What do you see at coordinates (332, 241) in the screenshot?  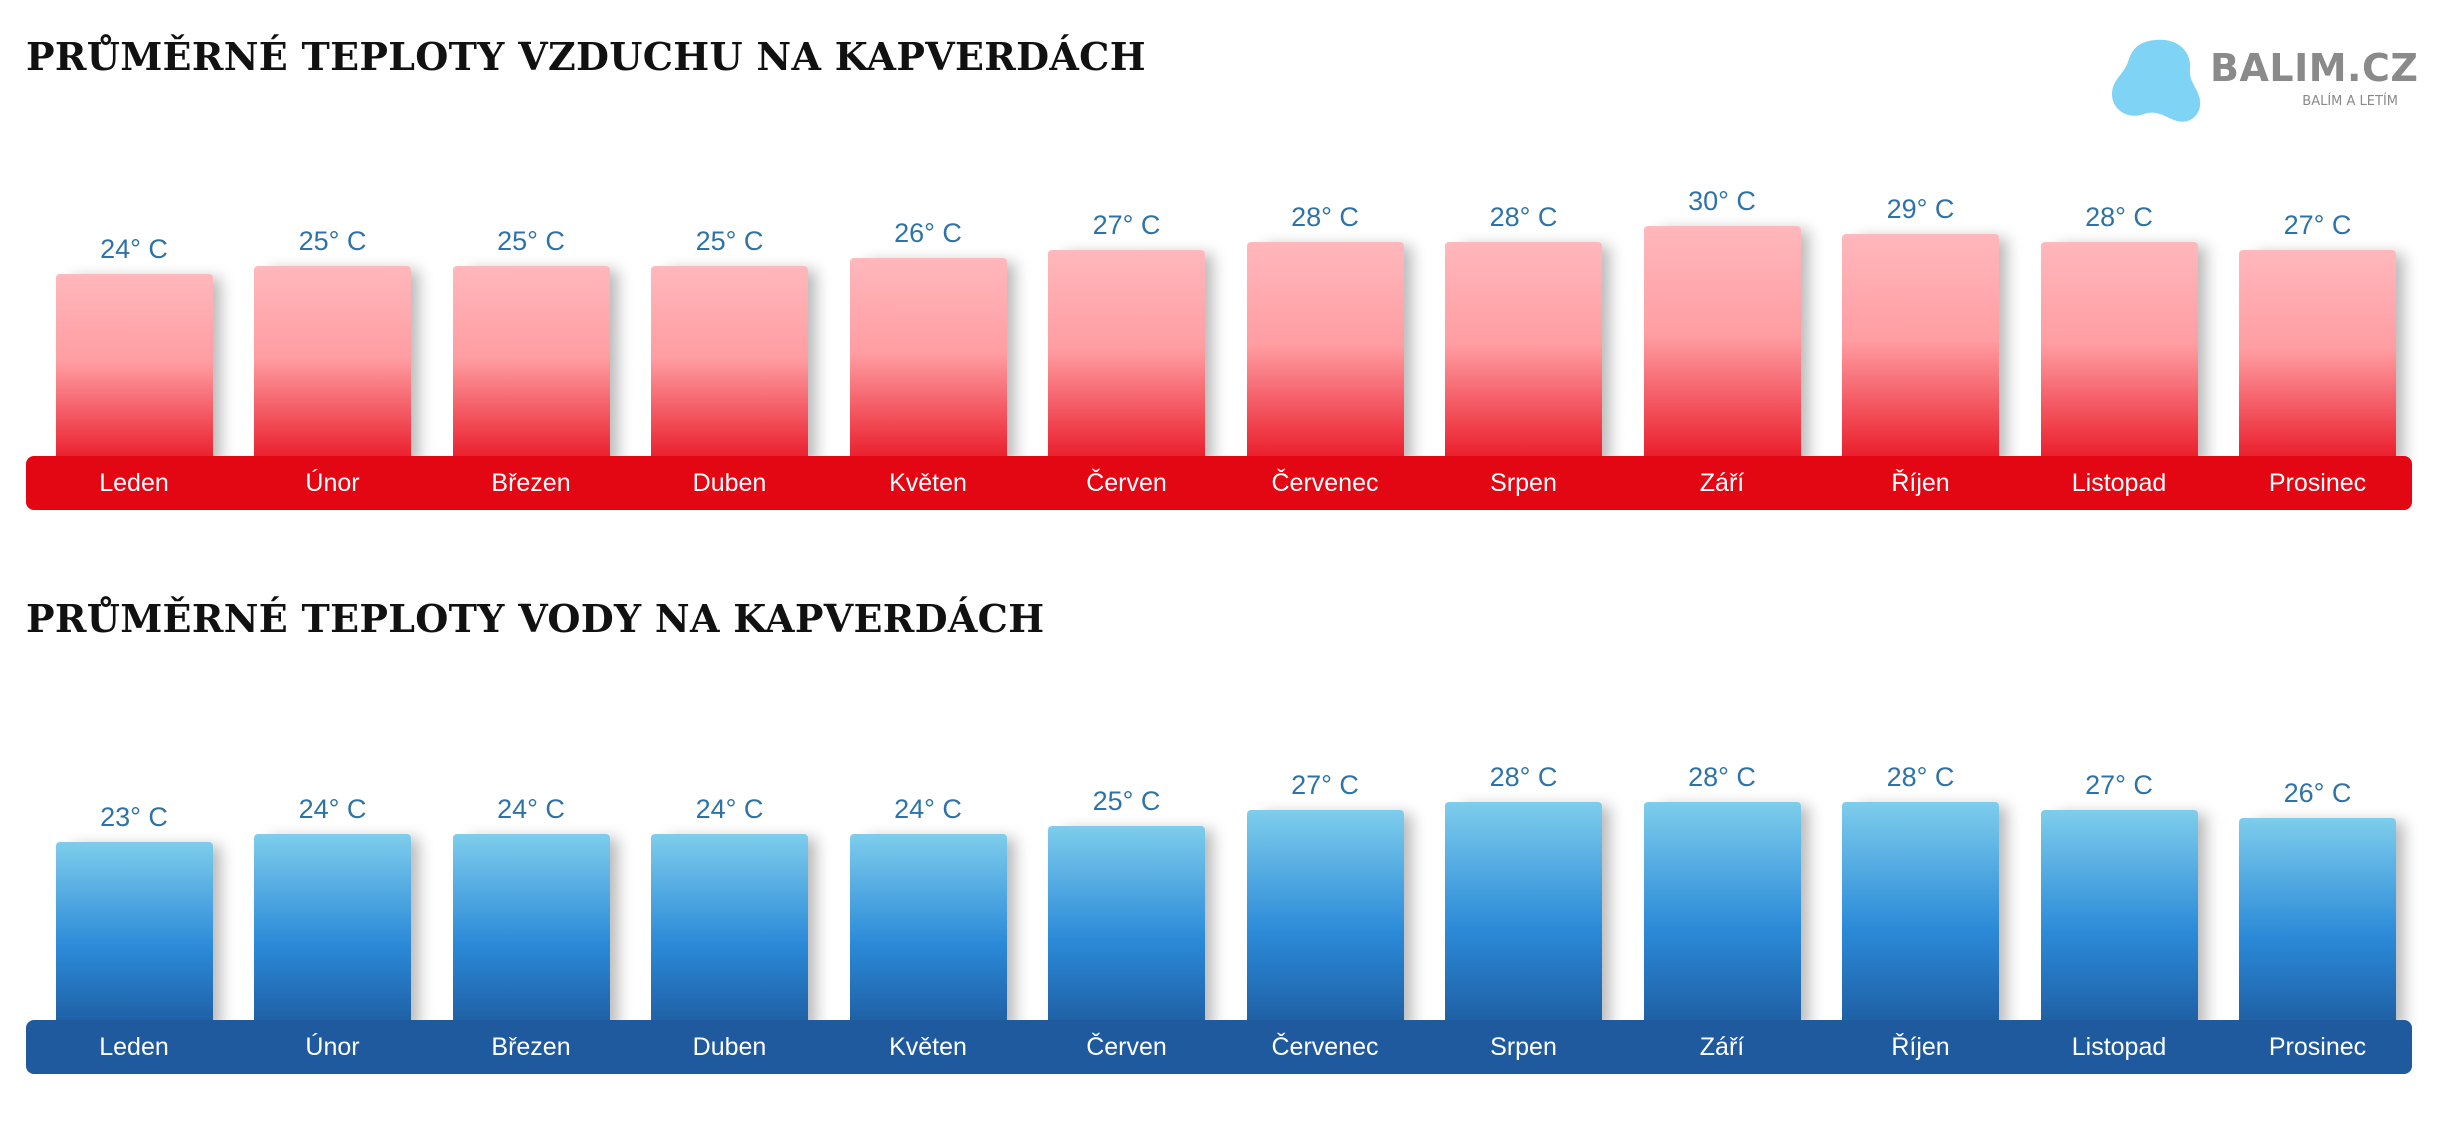 I see `air-value-label-2: 25° C` at bounding box center [332, 241].